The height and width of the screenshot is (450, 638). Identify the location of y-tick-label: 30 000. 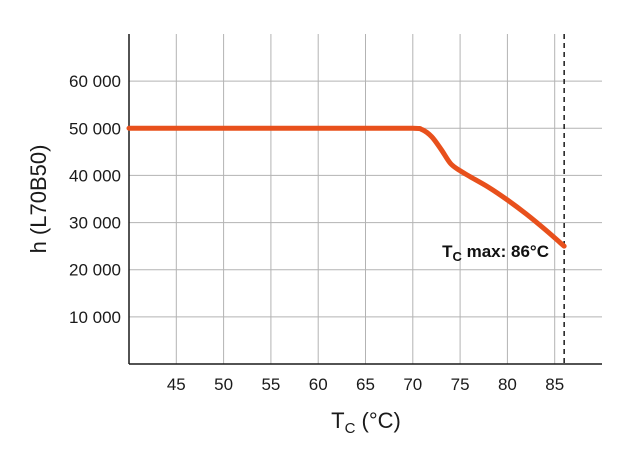
(95, 223).